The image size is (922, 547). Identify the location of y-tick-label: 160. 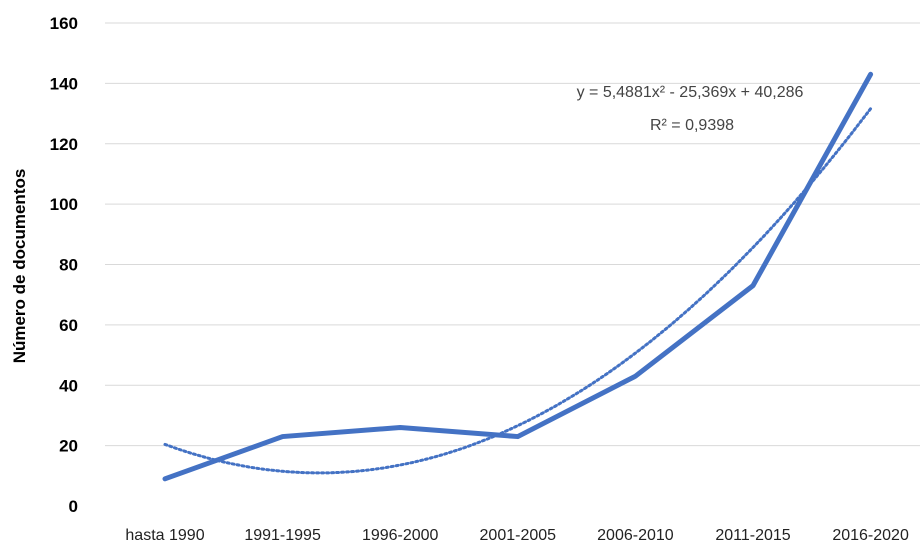
(64, 23).